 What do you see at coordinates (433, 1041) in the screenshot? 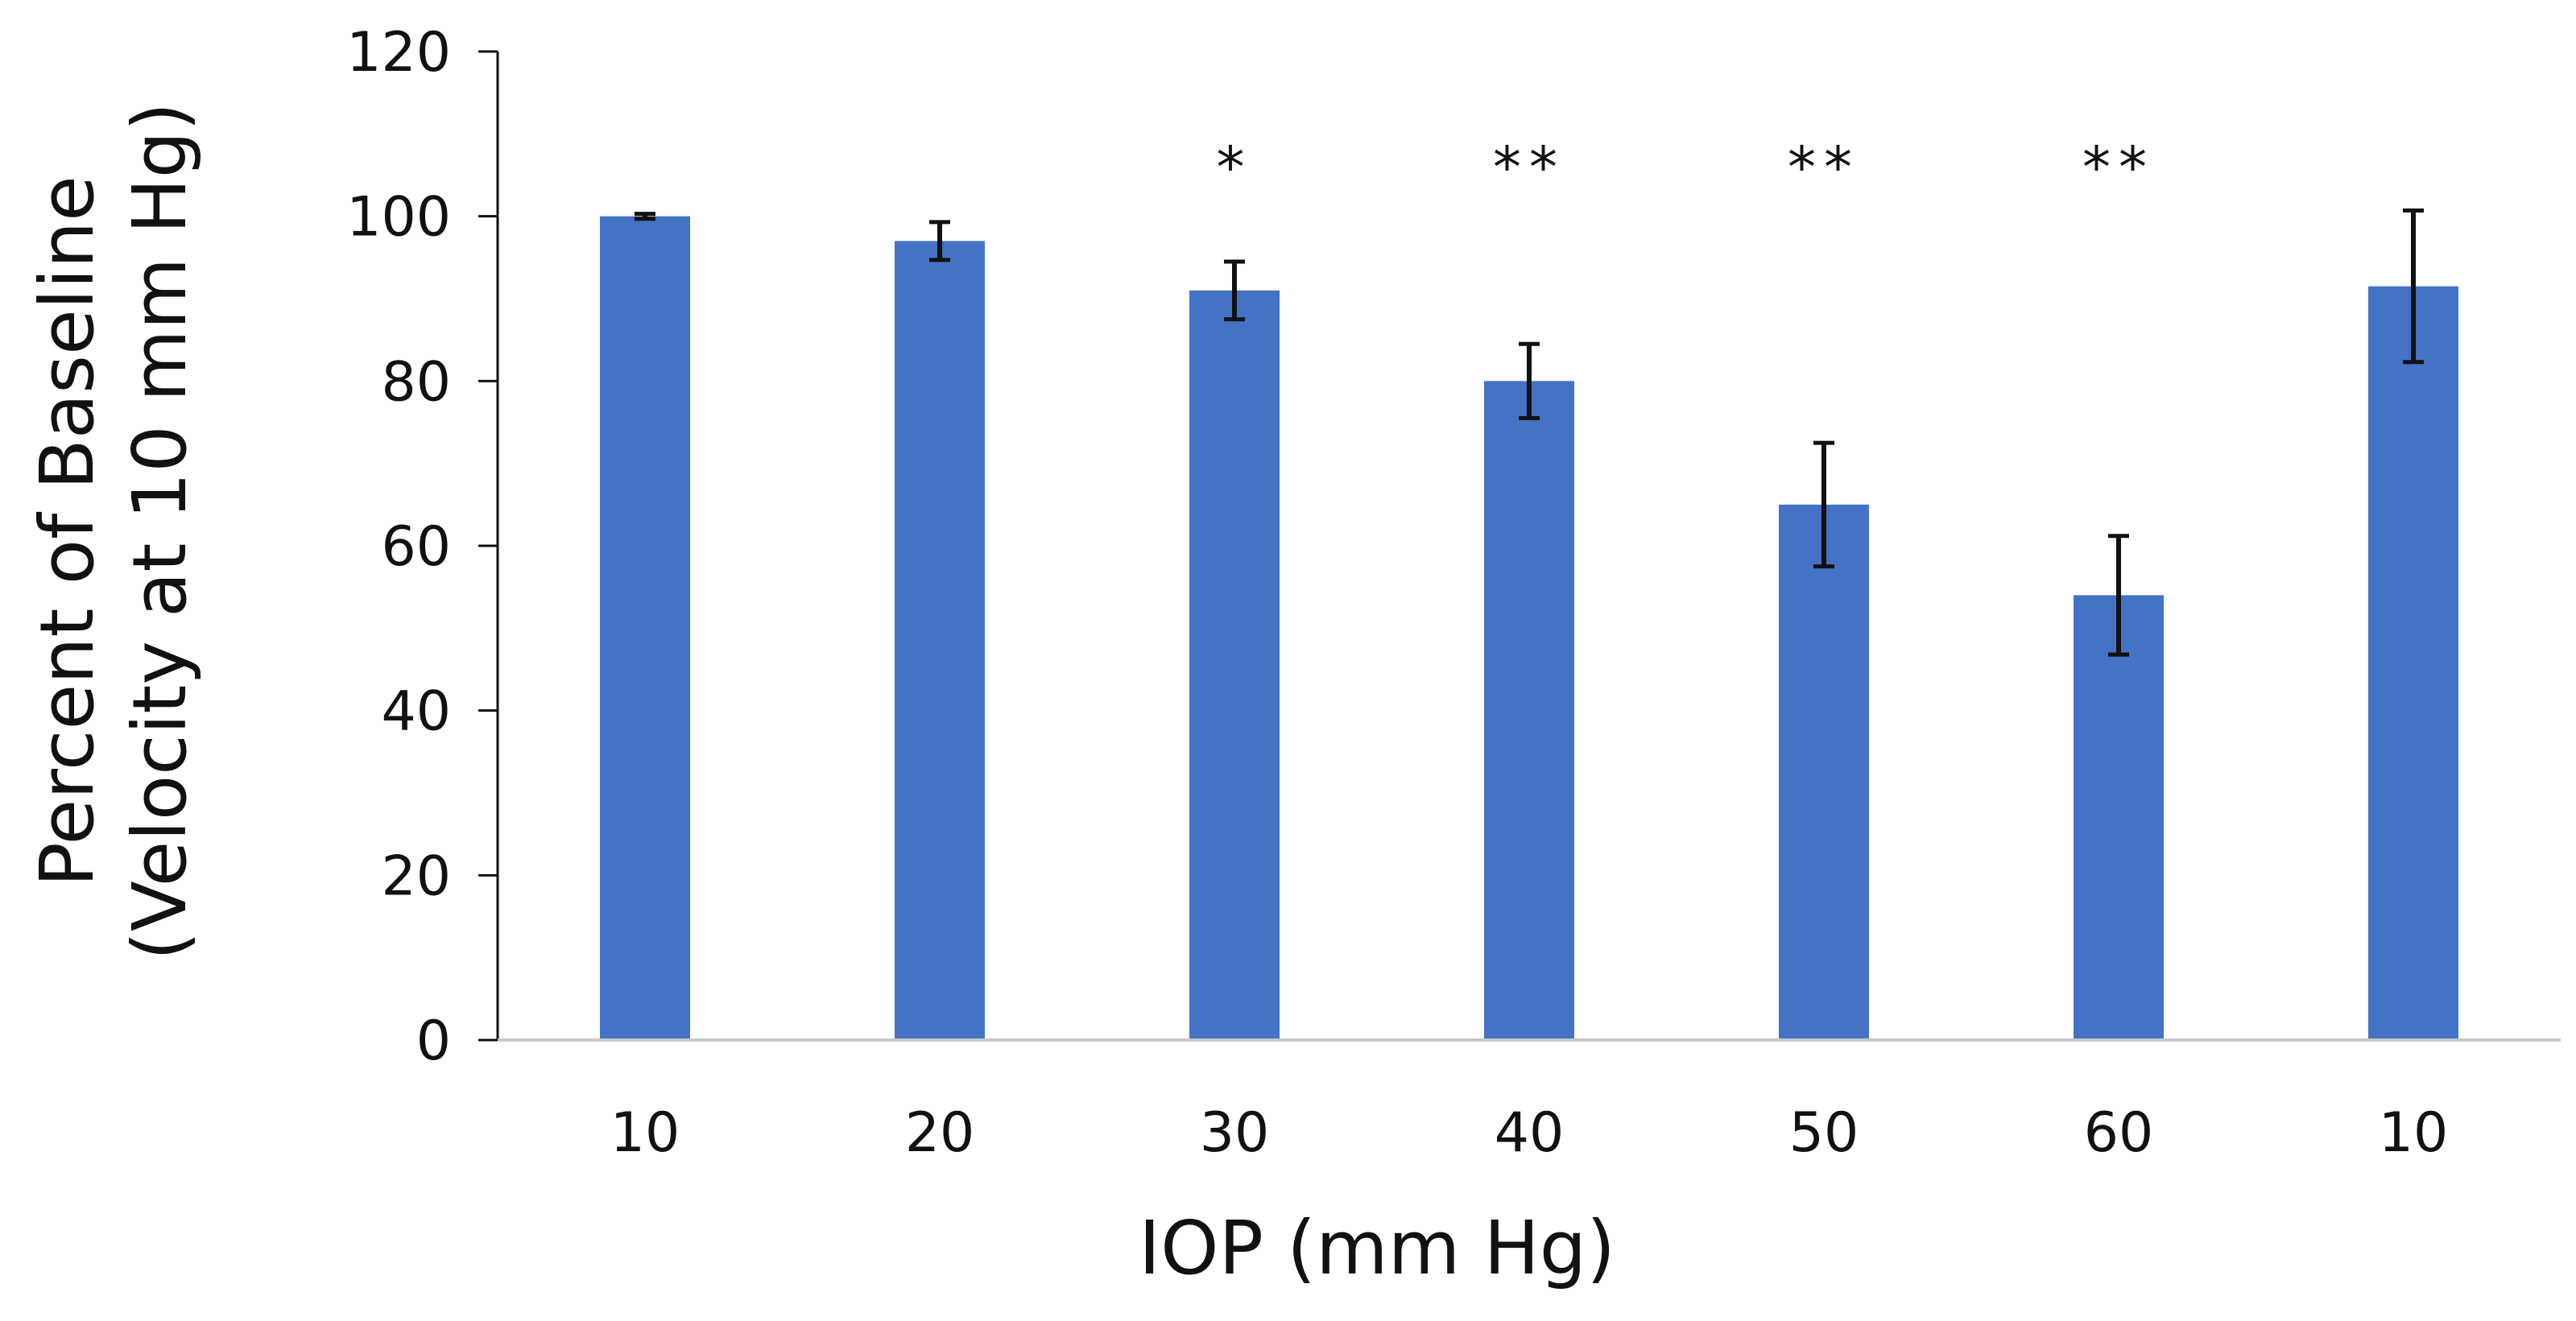
I see `y-tick-label: 0` at bounding box center [433, 1041].